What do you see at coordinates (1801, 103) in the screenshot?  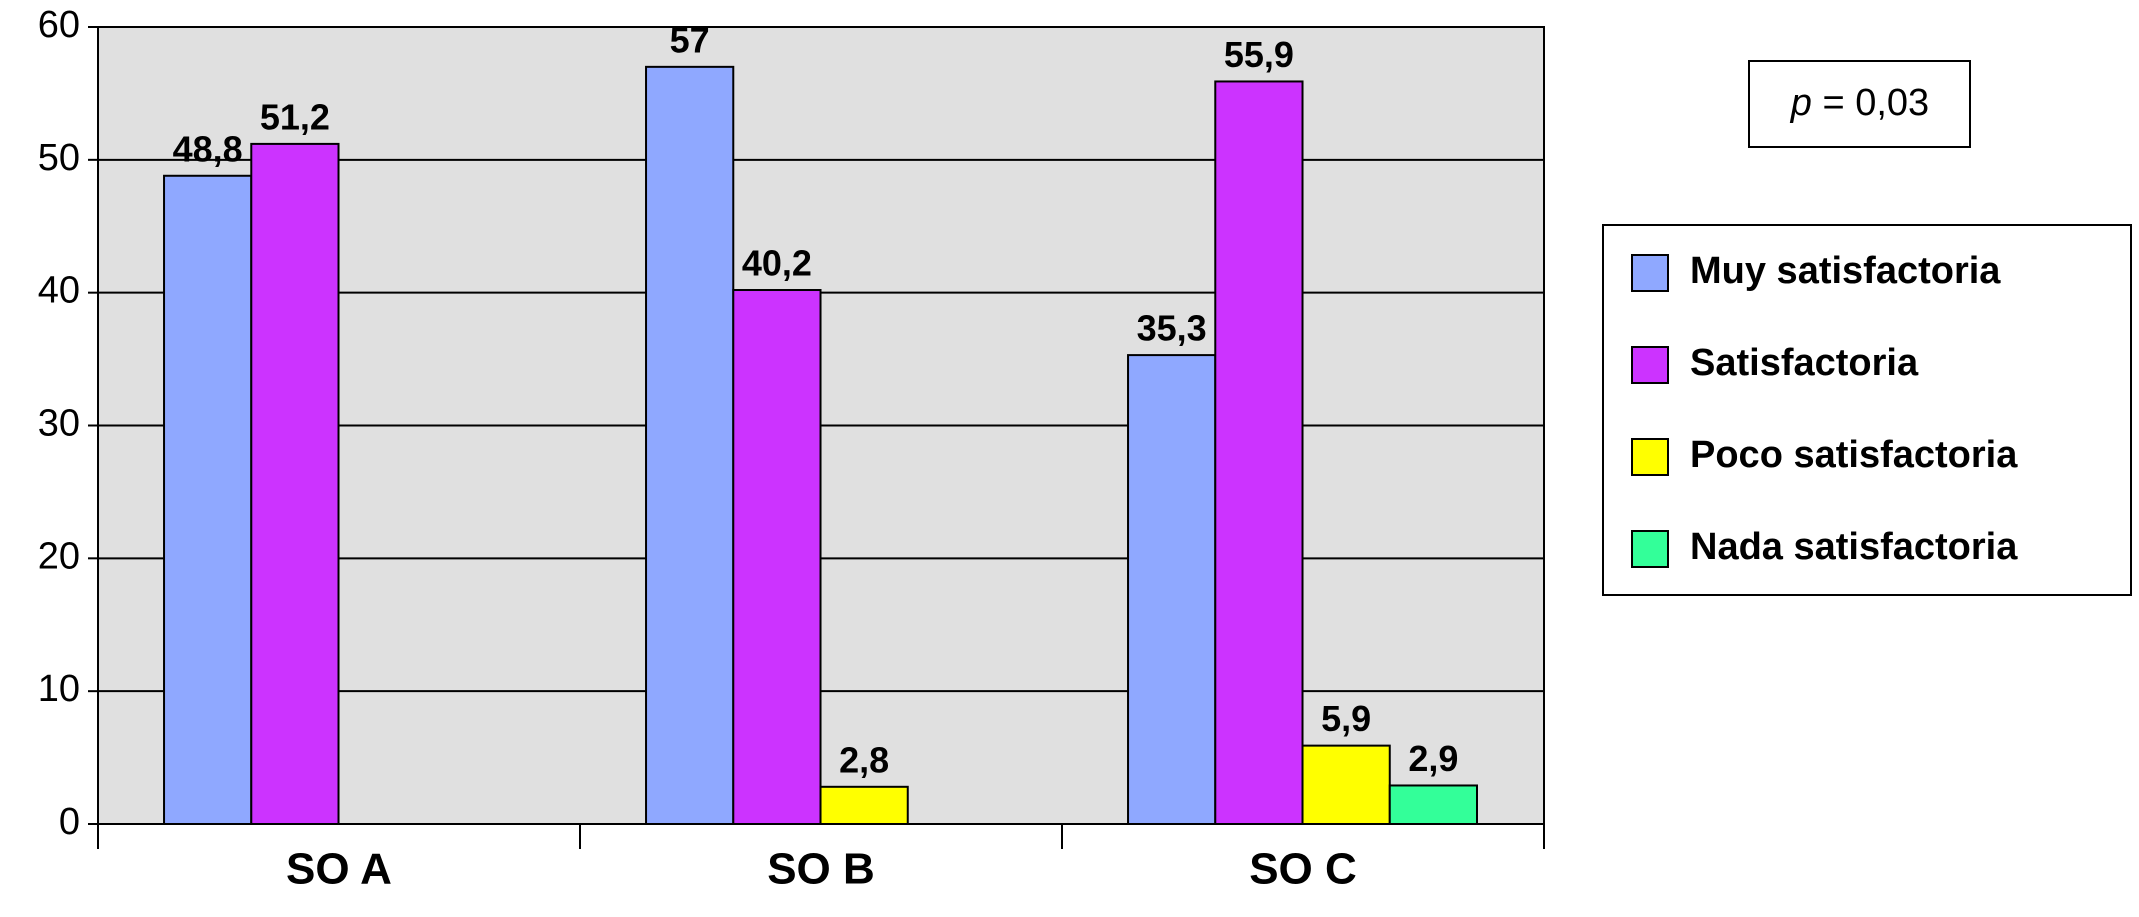 I see `annotation-variable: p` at bounding box center [1801, 103].